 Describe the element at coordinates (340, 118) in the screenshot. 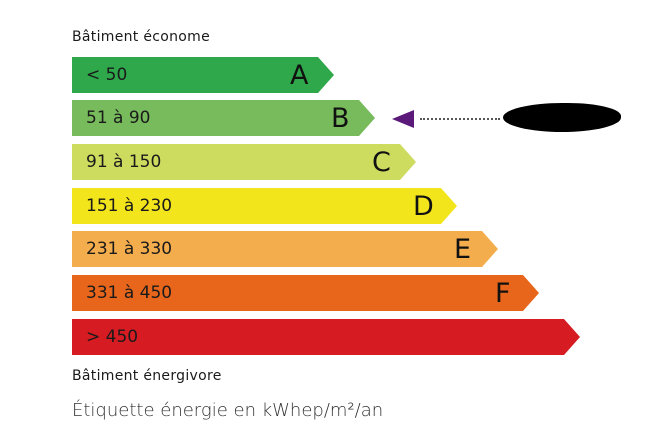

I see `class-letter: B` at that location.